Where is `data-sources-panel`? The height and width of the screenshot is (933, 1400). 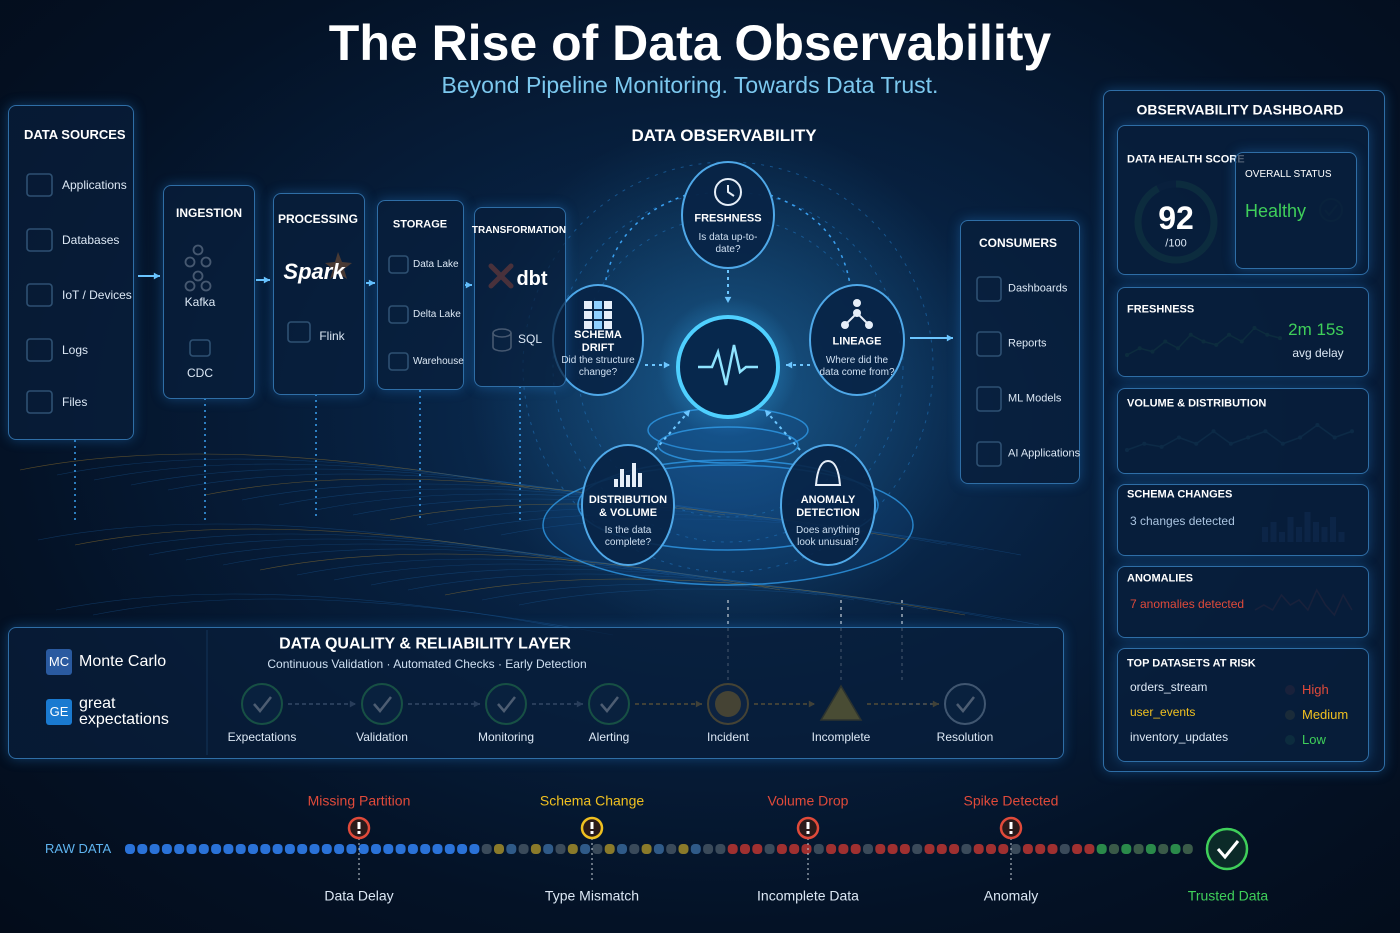
data-sources-panel is located at coordinates (71, 272).